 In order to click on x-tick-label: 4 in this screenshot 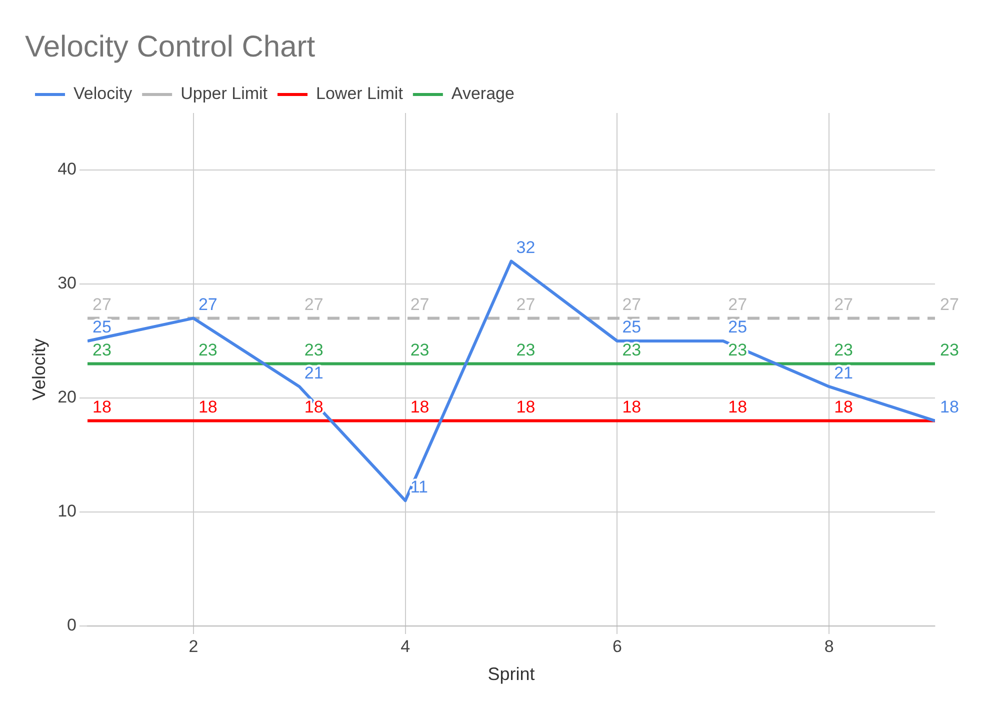, I will do `click(405, 646)`.